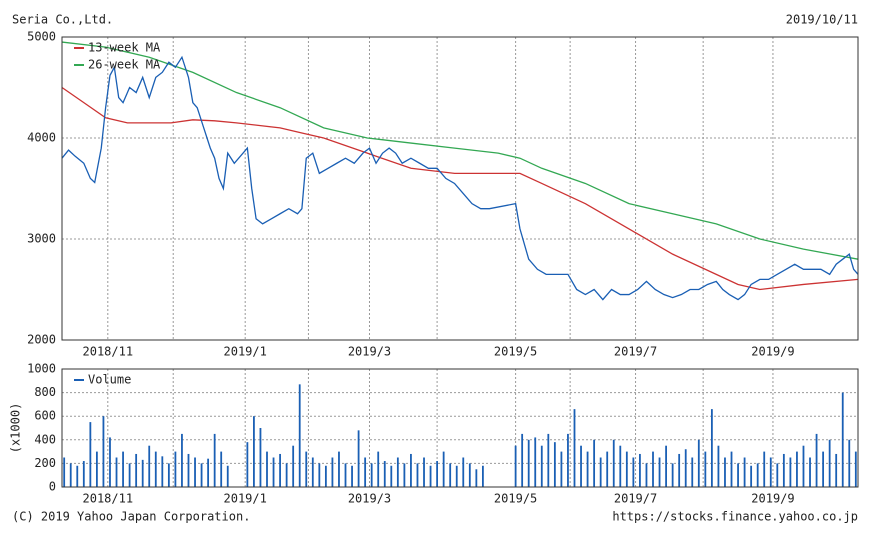 This screenshot has width=870, height=534. I want to click on y-tick-label: 1000, so click(41, 369).